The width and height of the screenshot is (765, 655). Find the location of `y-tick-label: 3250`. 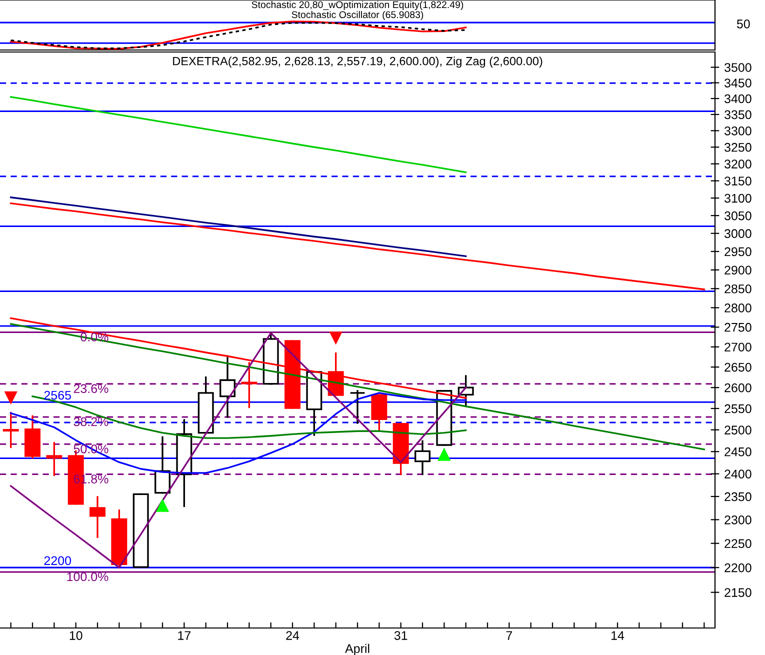

y-tick-label: 3250 is located at coordinates (738, 147).